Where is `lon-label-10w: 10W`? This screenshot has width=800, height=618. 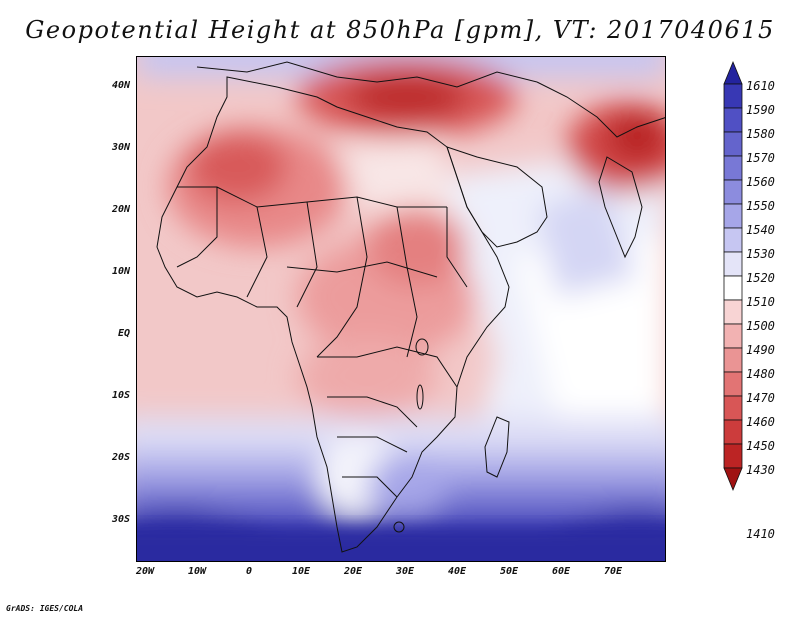 lon-label-10w: 10W is located at coordinates (197, 571).